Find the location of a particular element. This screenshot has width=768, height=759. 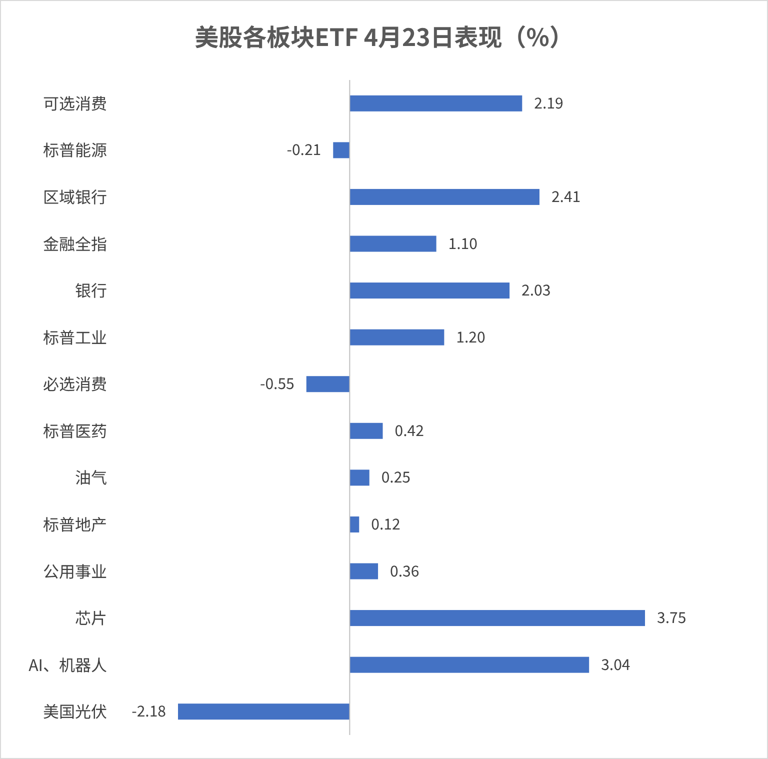

y-tick-label: 标普工业 is located at coordinates (74, 336).